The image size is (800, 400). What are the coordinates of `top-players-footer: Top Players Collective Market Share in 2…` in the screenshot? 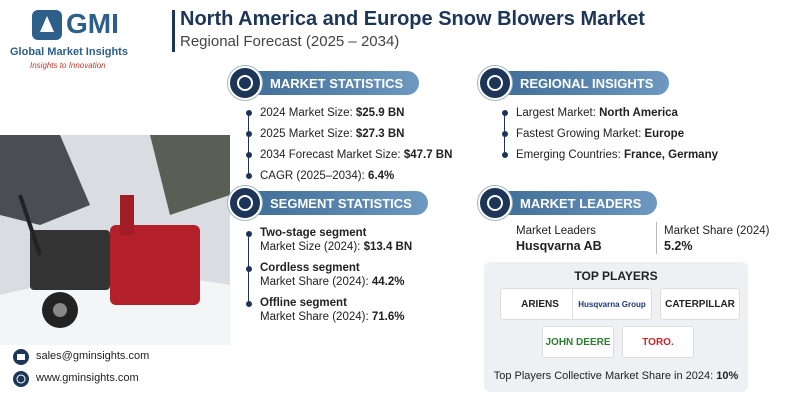 It's located at (616, 376).